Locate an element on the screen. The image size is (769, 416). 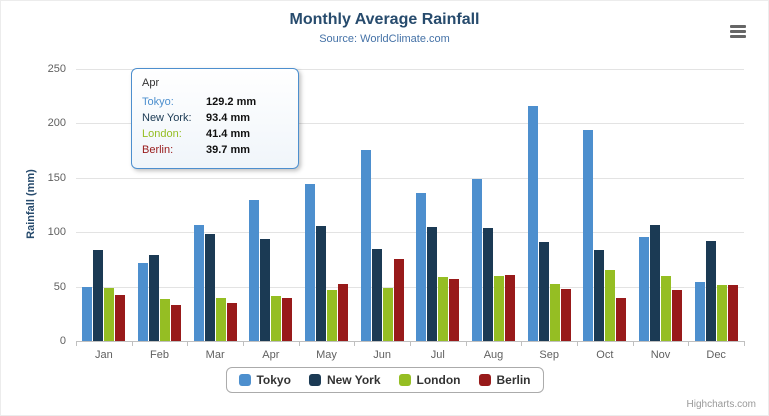
tooltip-series-value: 39.7 mm is located at coordinates (228, 150).